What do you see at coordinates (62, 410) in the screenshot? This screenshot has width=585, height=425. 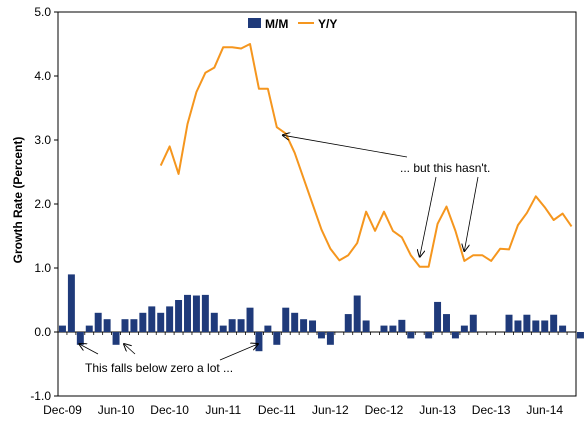 I see `x-tick-label: Dec-09` at bounding box center [62, 410].